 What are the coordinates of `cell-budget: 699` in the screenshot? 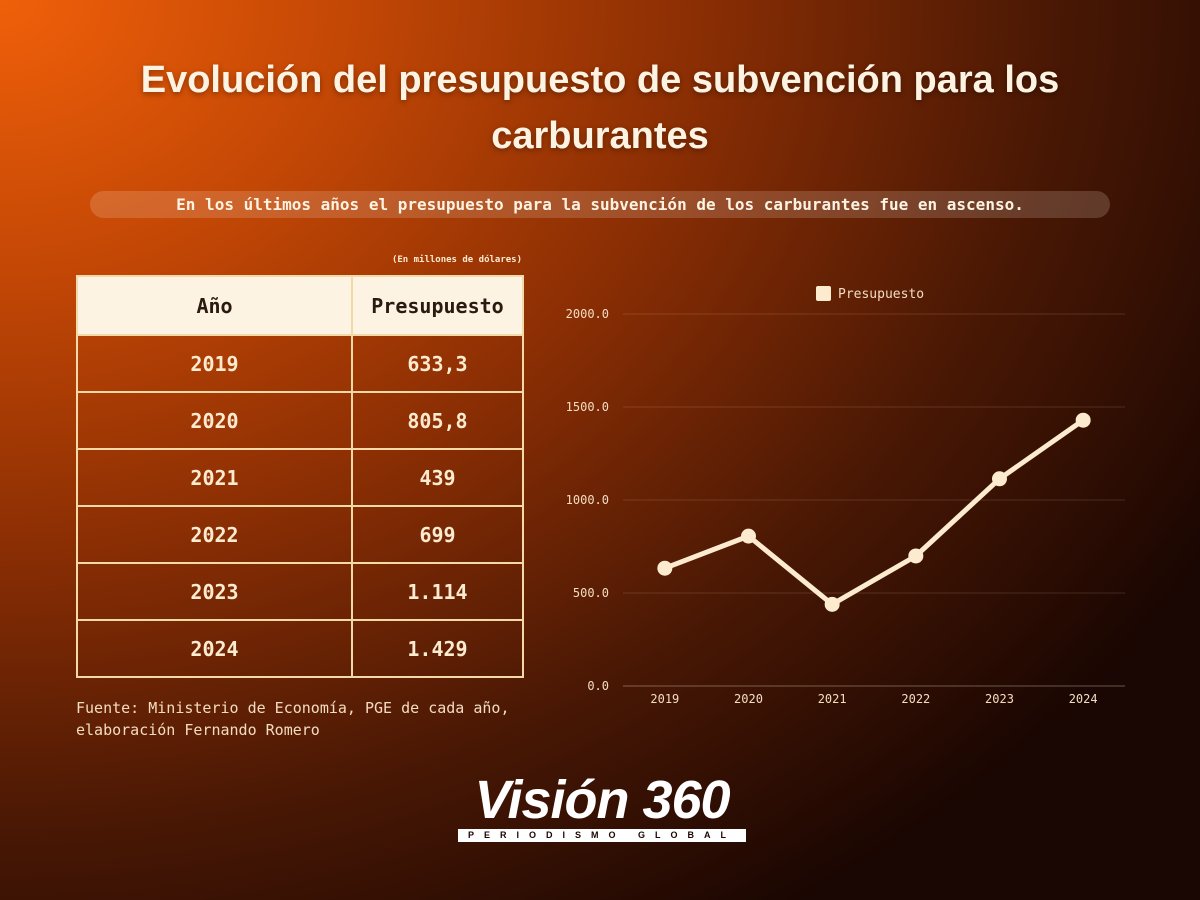 It's located at (437, 534).